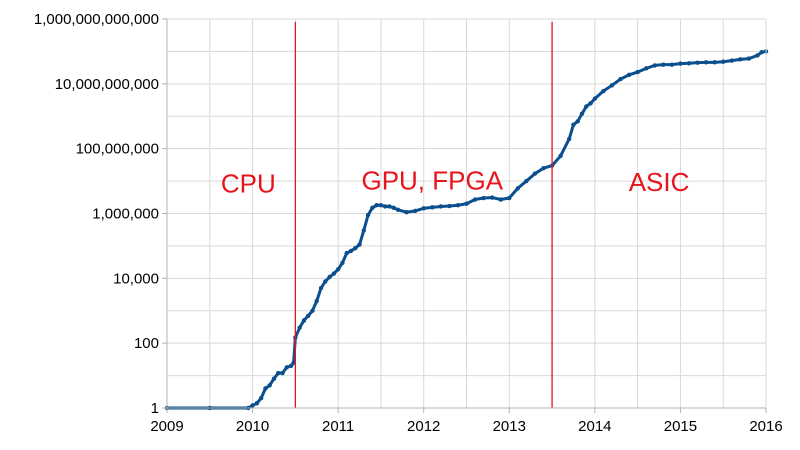  Describe the element at coordinates (125, 214) in the screenshot. I see `y-tick-label: 1,000,000` at that location.